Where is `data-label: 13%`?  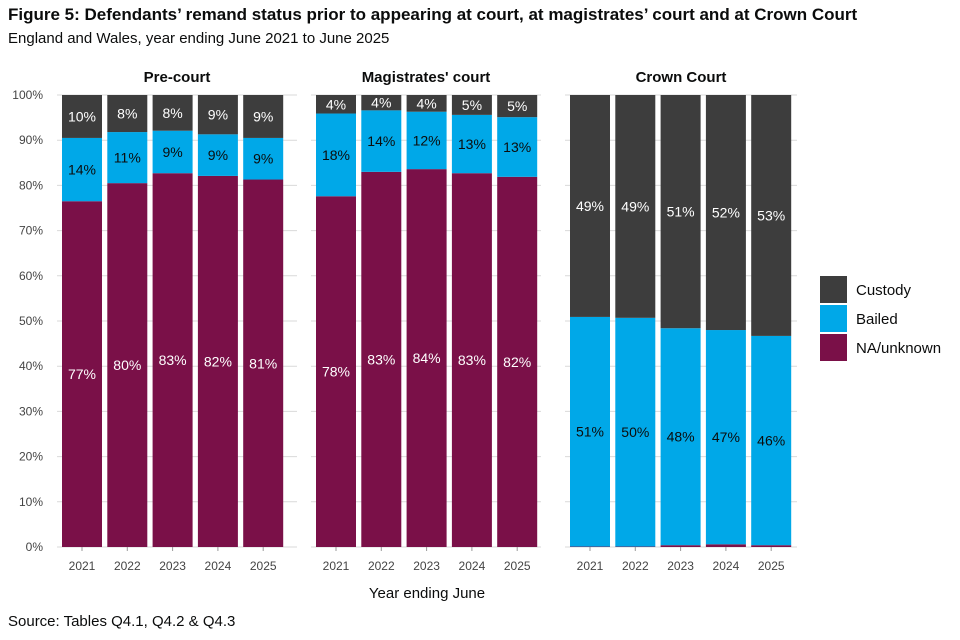
data-label: 13% is located at coordinates (517, 147).